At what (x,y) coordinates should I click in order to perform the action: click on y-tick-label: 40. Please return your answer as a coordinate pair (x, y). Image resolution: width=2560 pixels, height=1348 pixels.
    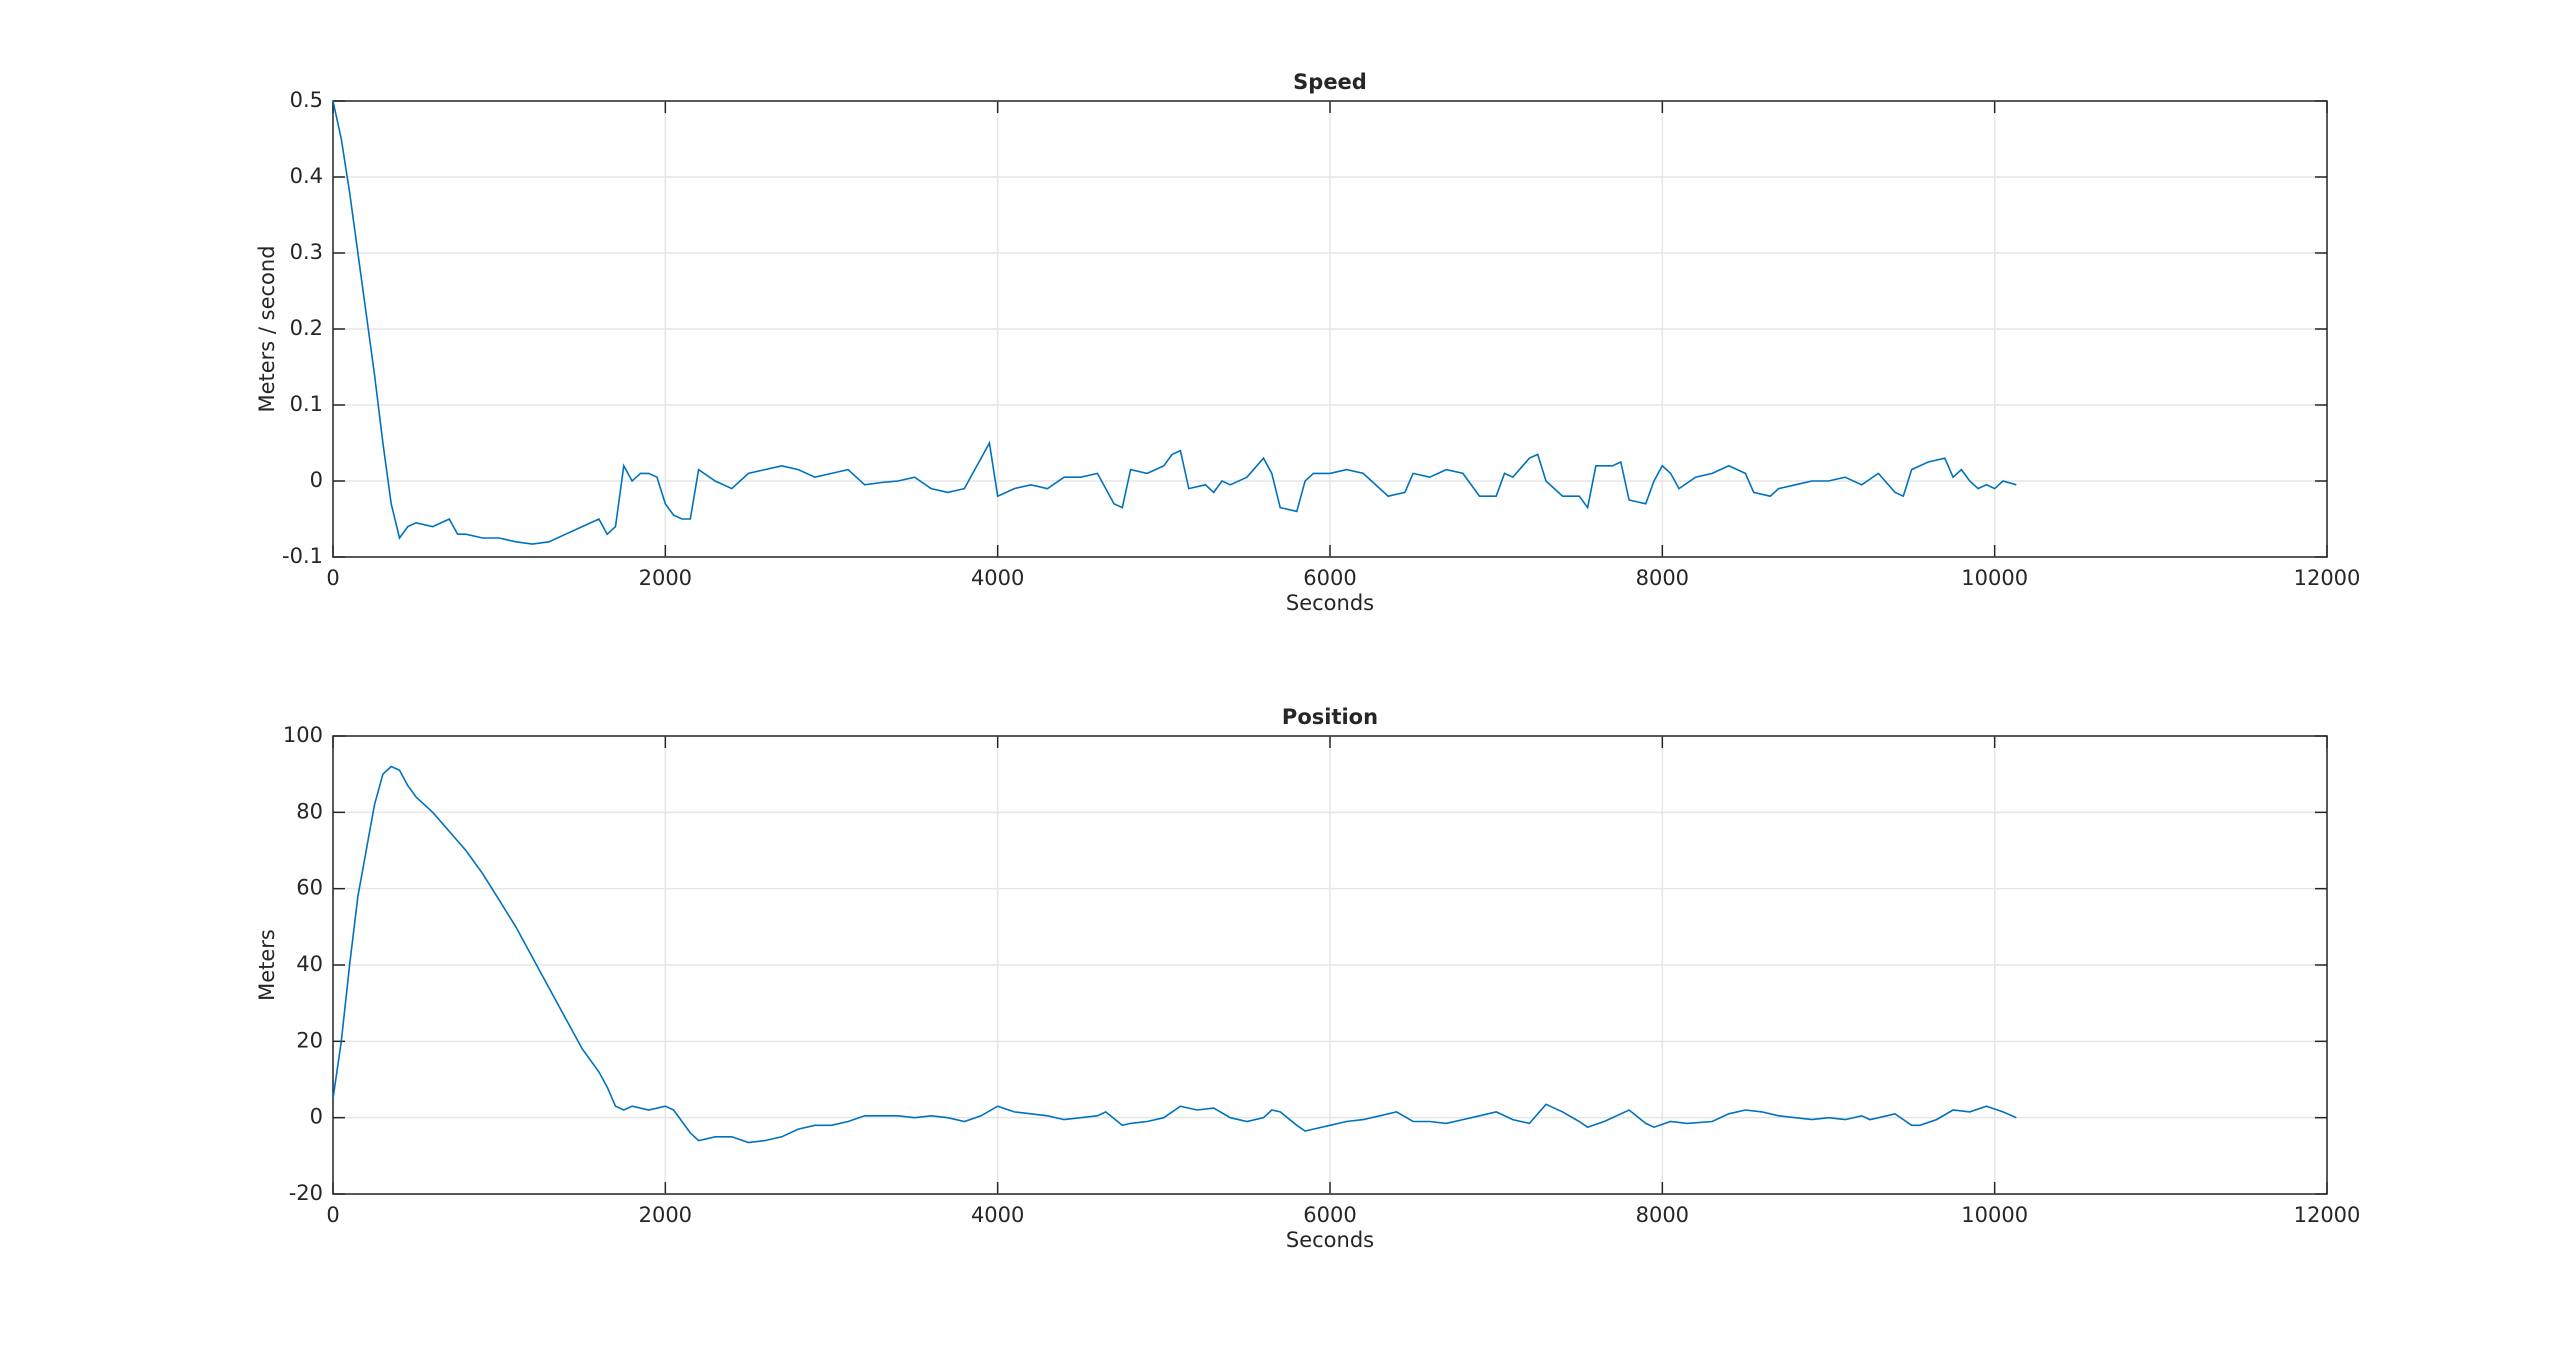
    Looking at the image, I should click on (309, 964).